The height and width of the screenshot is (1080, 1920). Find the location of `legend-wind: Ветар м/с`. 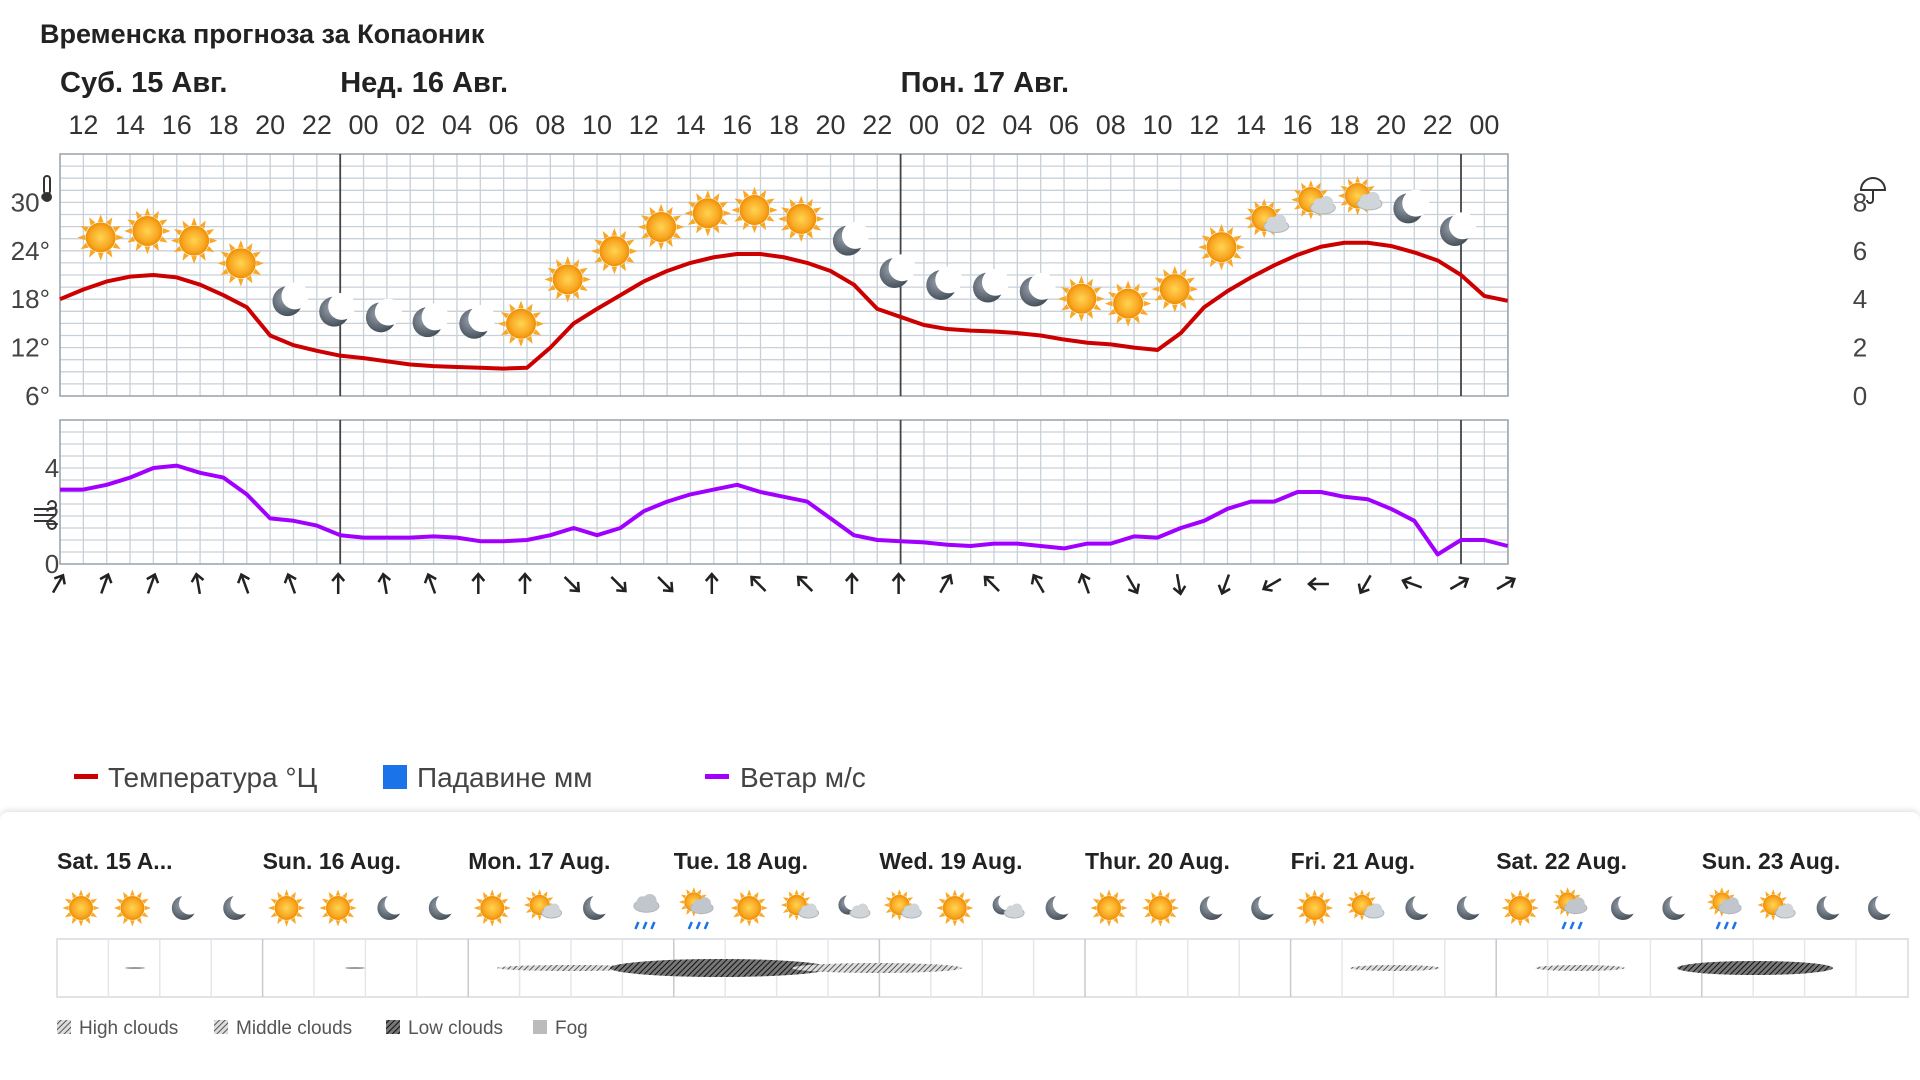

legend-wind: Ветар м/с is located at coordinates (785, 777).